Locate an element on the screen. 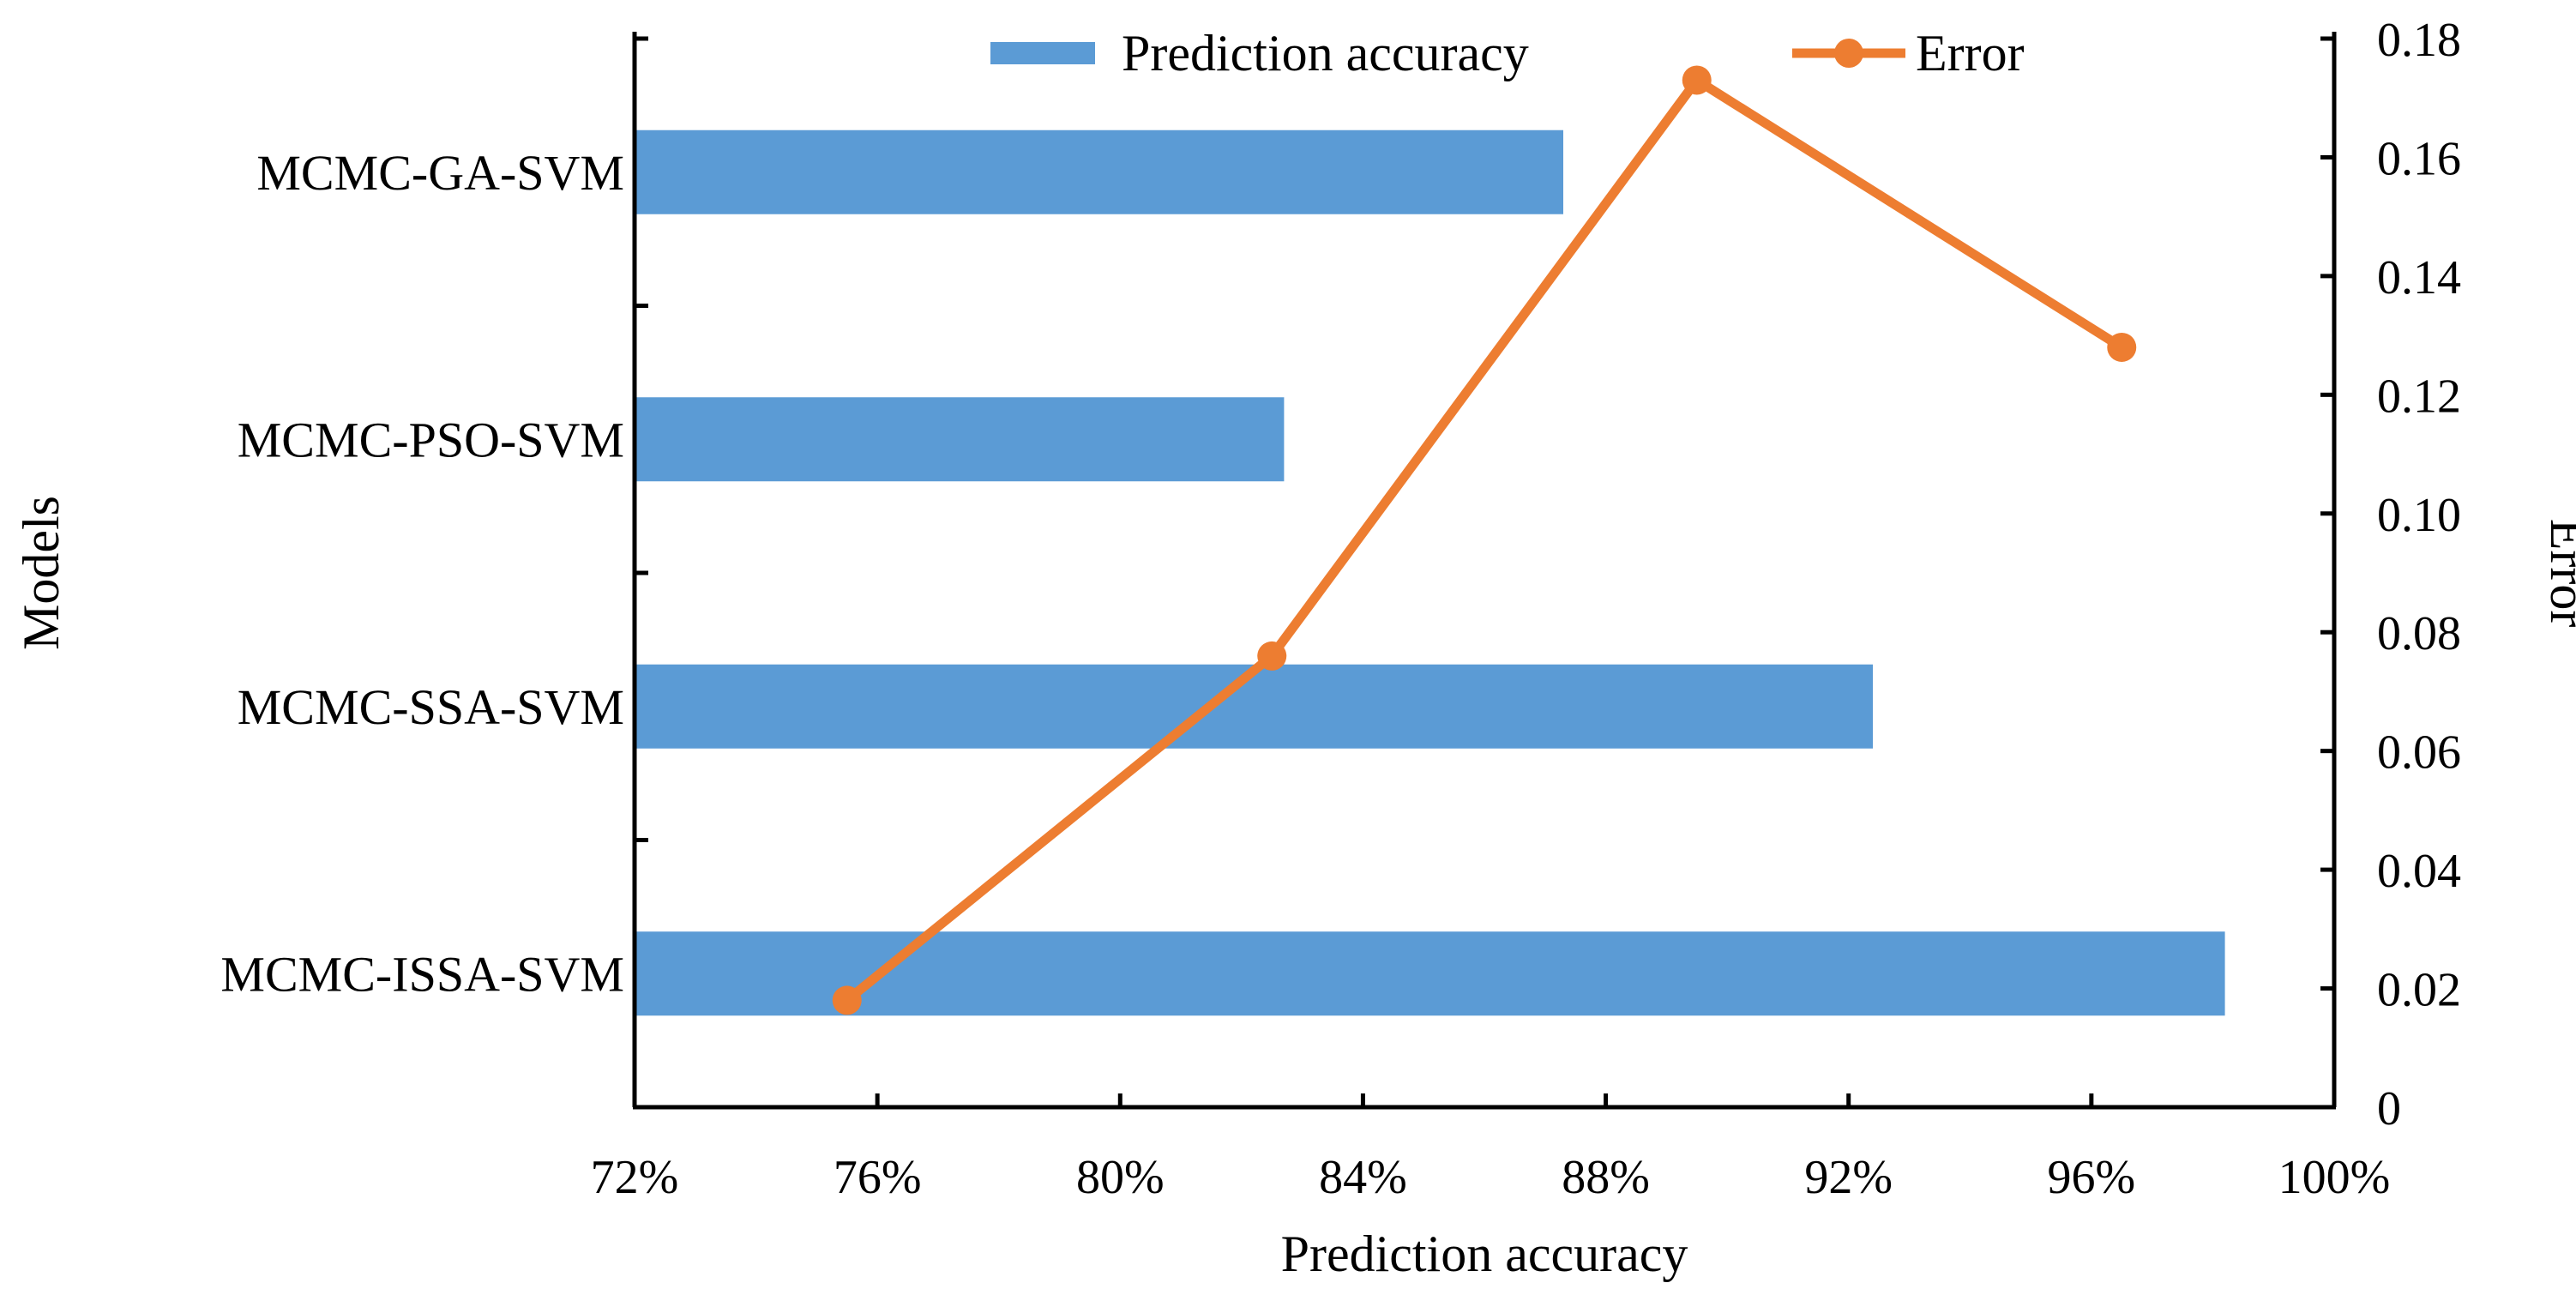 This screenshot has width=2576, height=1295. legend-swatch-error-marker is located at coordinates (1848, 53).